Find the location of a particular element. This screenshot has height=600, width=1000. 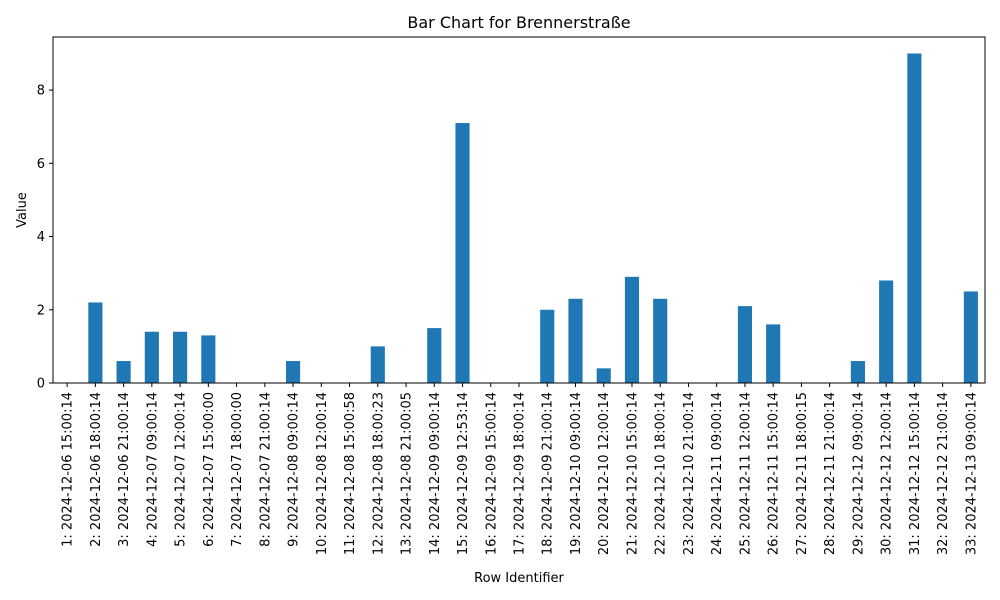

x-tick-label: 20: 2024-12-10 12:00:14 is located at coordinates (604, 473).